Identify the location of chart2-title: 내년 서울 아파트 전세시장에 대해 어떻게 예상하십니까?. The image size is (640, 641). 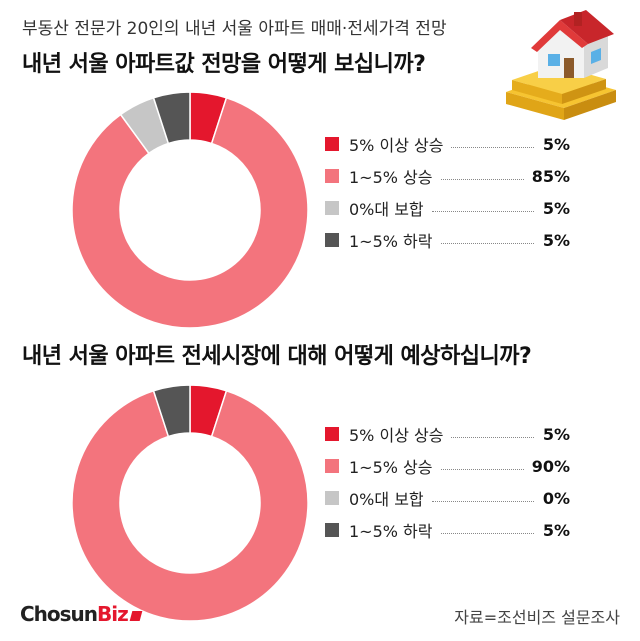
(277, 356).